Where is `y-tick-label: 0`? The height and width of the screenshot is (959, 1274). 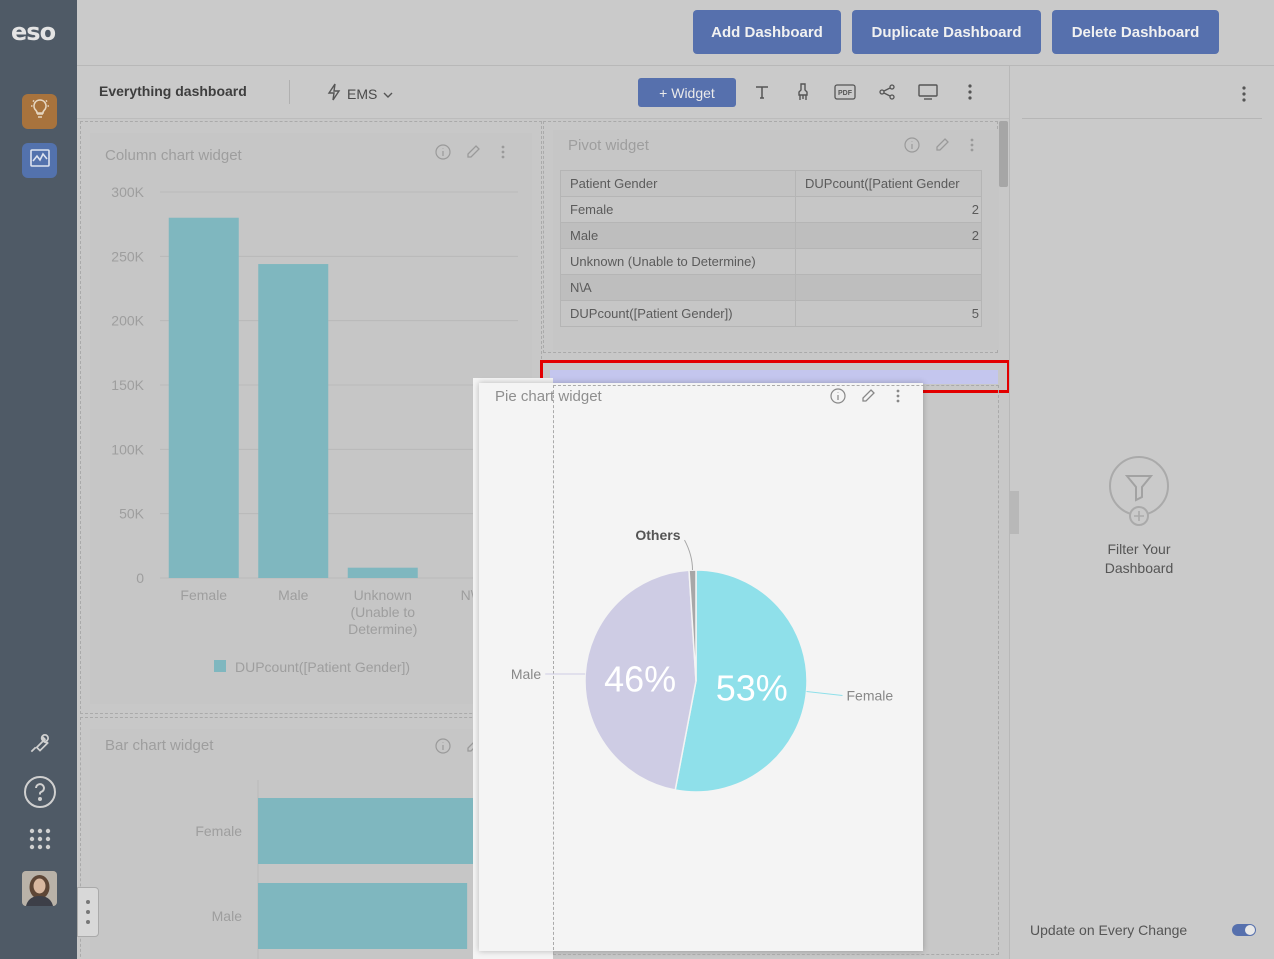
y-tick-label: 0 is located at coordinates (140, 578).